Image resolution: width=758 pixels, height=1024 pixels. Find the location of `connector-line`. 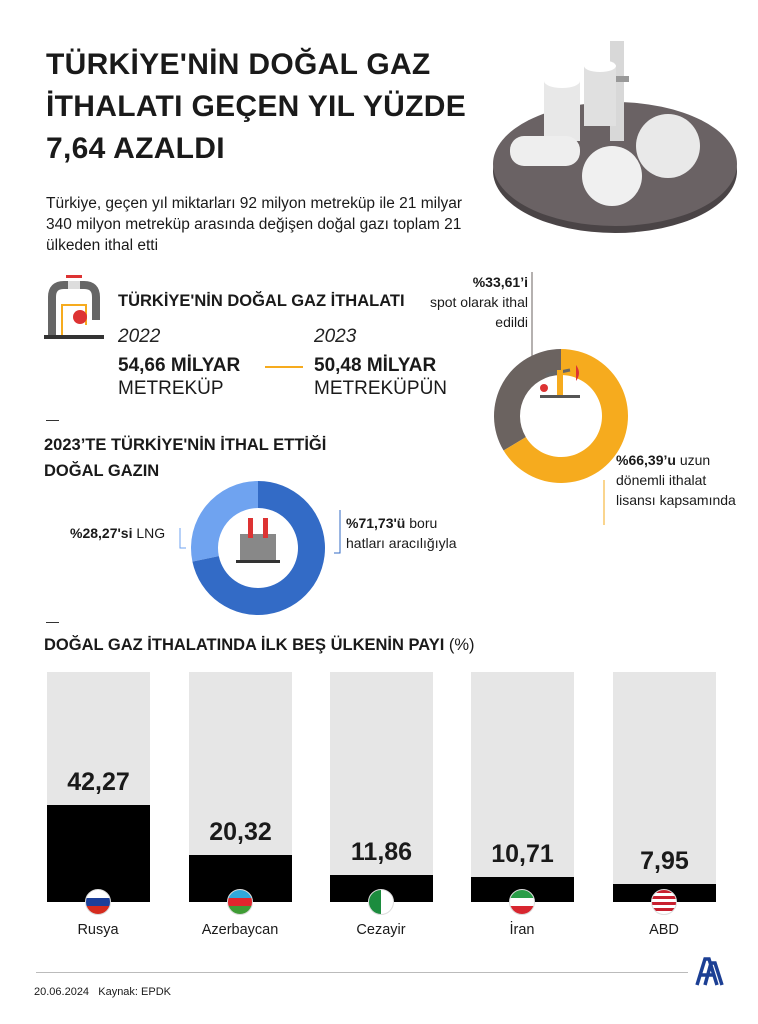

connector-line is located at coordinates (284, 367).